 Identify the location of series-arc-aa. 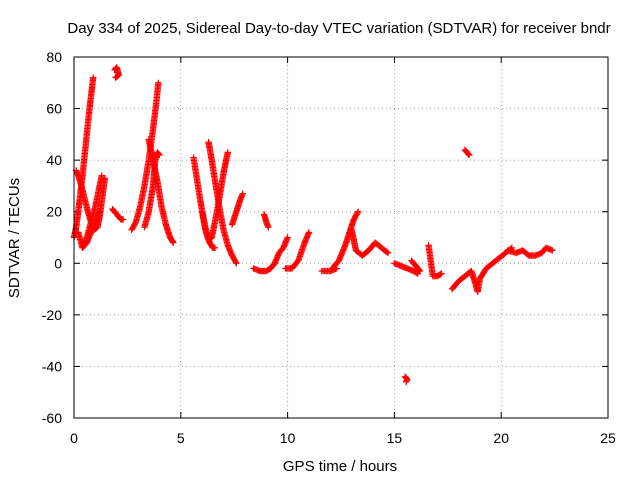
(530, 251).